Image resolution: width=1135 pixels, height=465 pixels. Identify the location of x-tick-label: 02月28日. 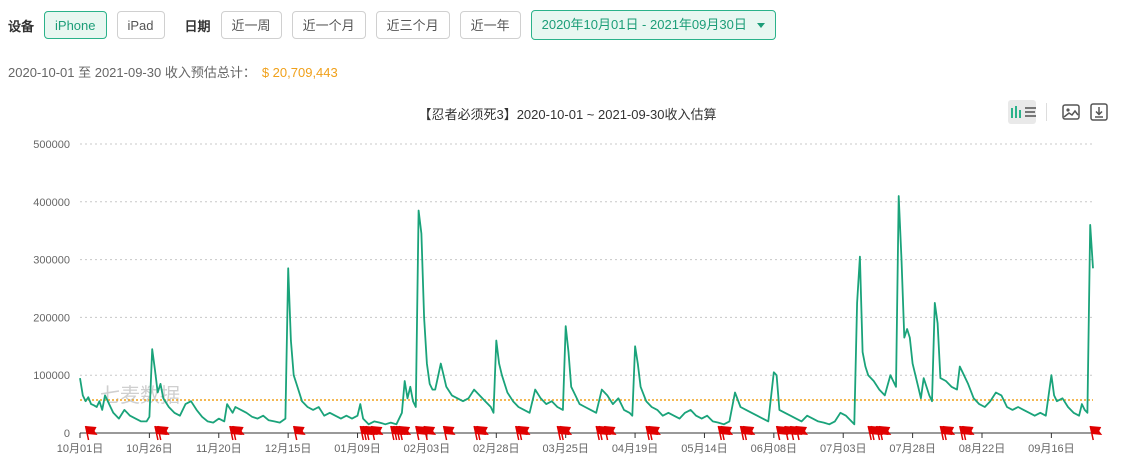
(496, 449).